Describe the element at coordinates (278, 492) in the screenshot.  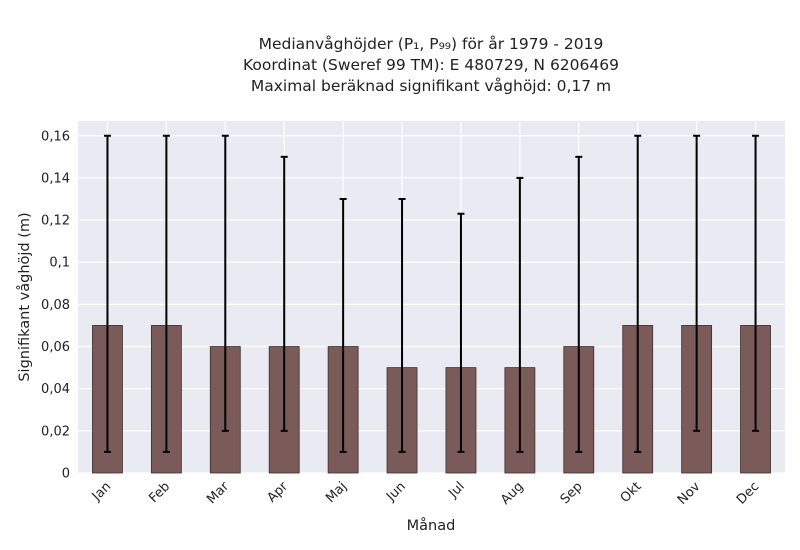
I see `x-tick-label: Apr` at that location.